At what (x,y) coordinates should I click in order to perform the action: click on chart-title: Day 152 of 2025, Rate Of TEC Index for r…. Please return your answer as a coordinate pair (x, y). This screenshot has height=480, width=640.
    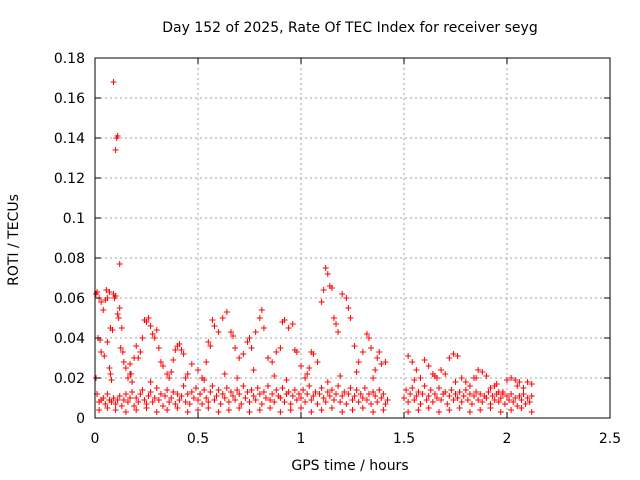
    Looking at the image, I should click on (349, 28).